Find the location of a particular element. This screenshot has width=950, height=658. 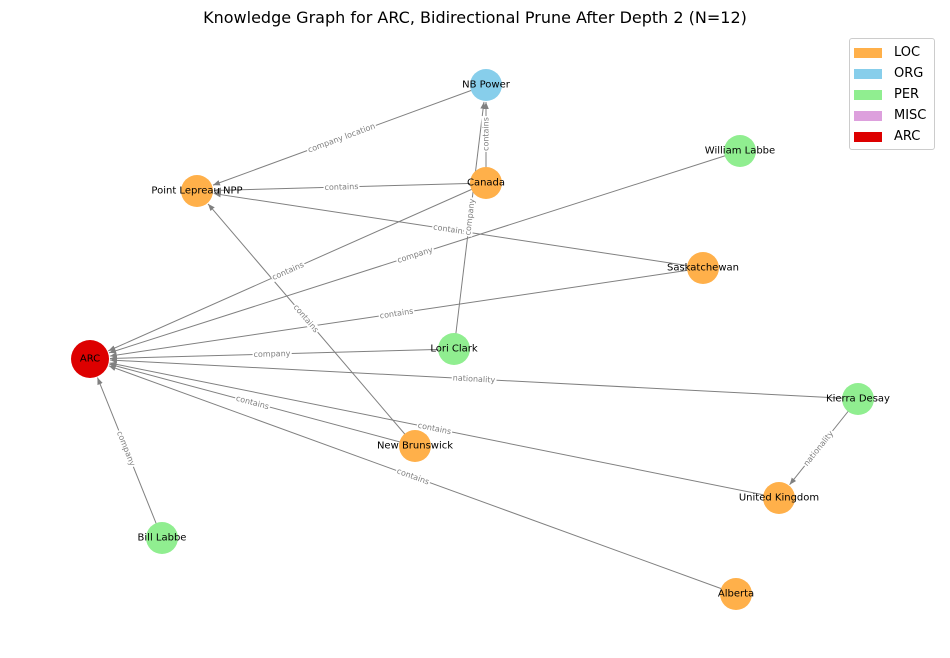

node-label: William Labbe is located at coordinates (740, 151).